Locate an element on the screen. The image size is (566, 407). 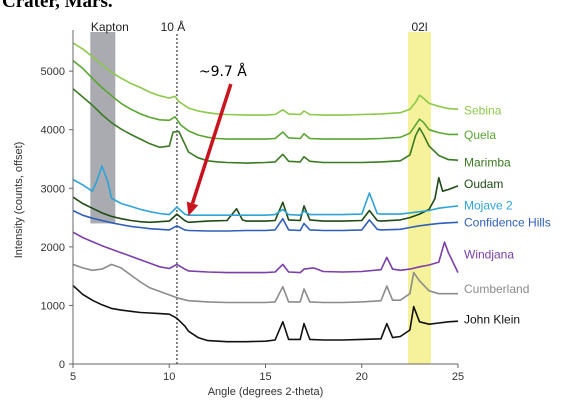
series-line-confidence-hills is located at coordinates (265, 220).